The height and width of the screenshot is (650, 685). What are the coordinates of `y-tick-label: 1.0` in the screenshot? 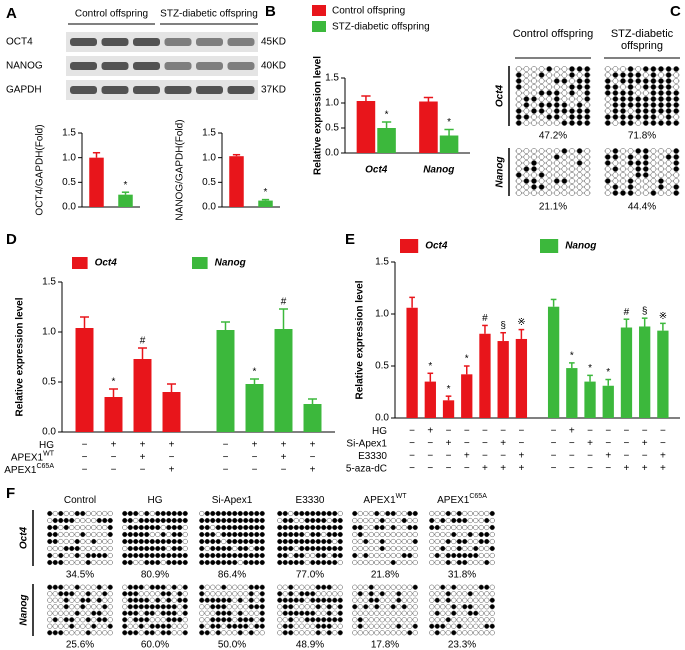 It's located at (209, 157).